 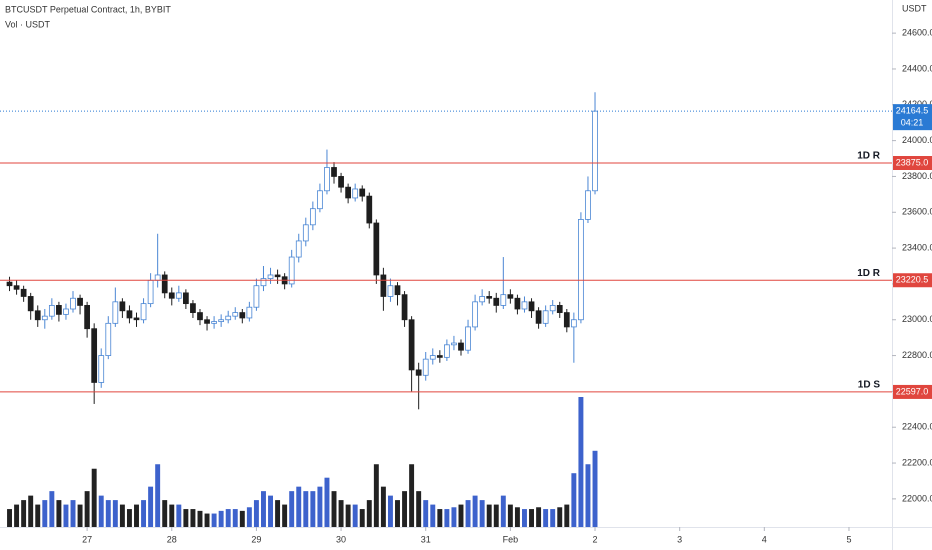 I want to click on chart-title: BTCUSDT Perpetual Contract, 1h, BYBIT, so click(x=88, y=9).